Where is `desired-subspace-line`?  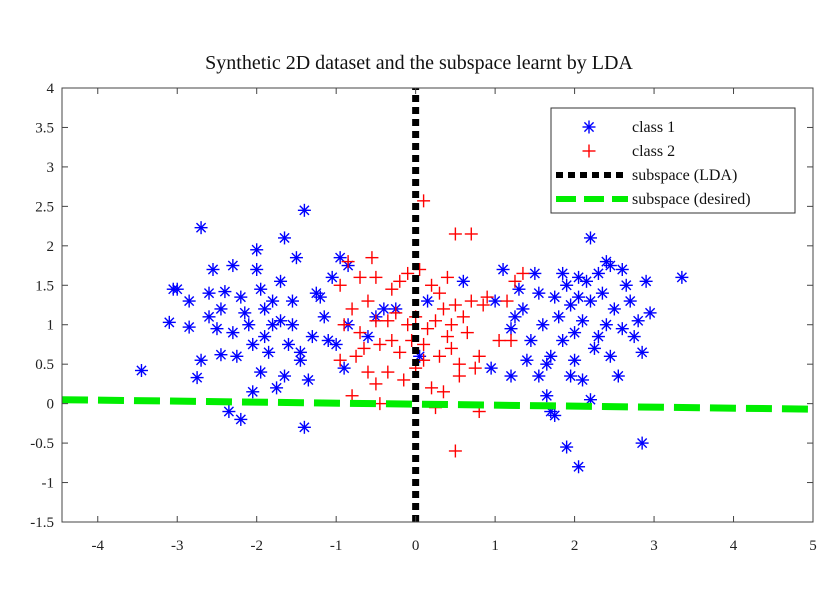 desired-subspace-line is located at coordinates (437, 404).